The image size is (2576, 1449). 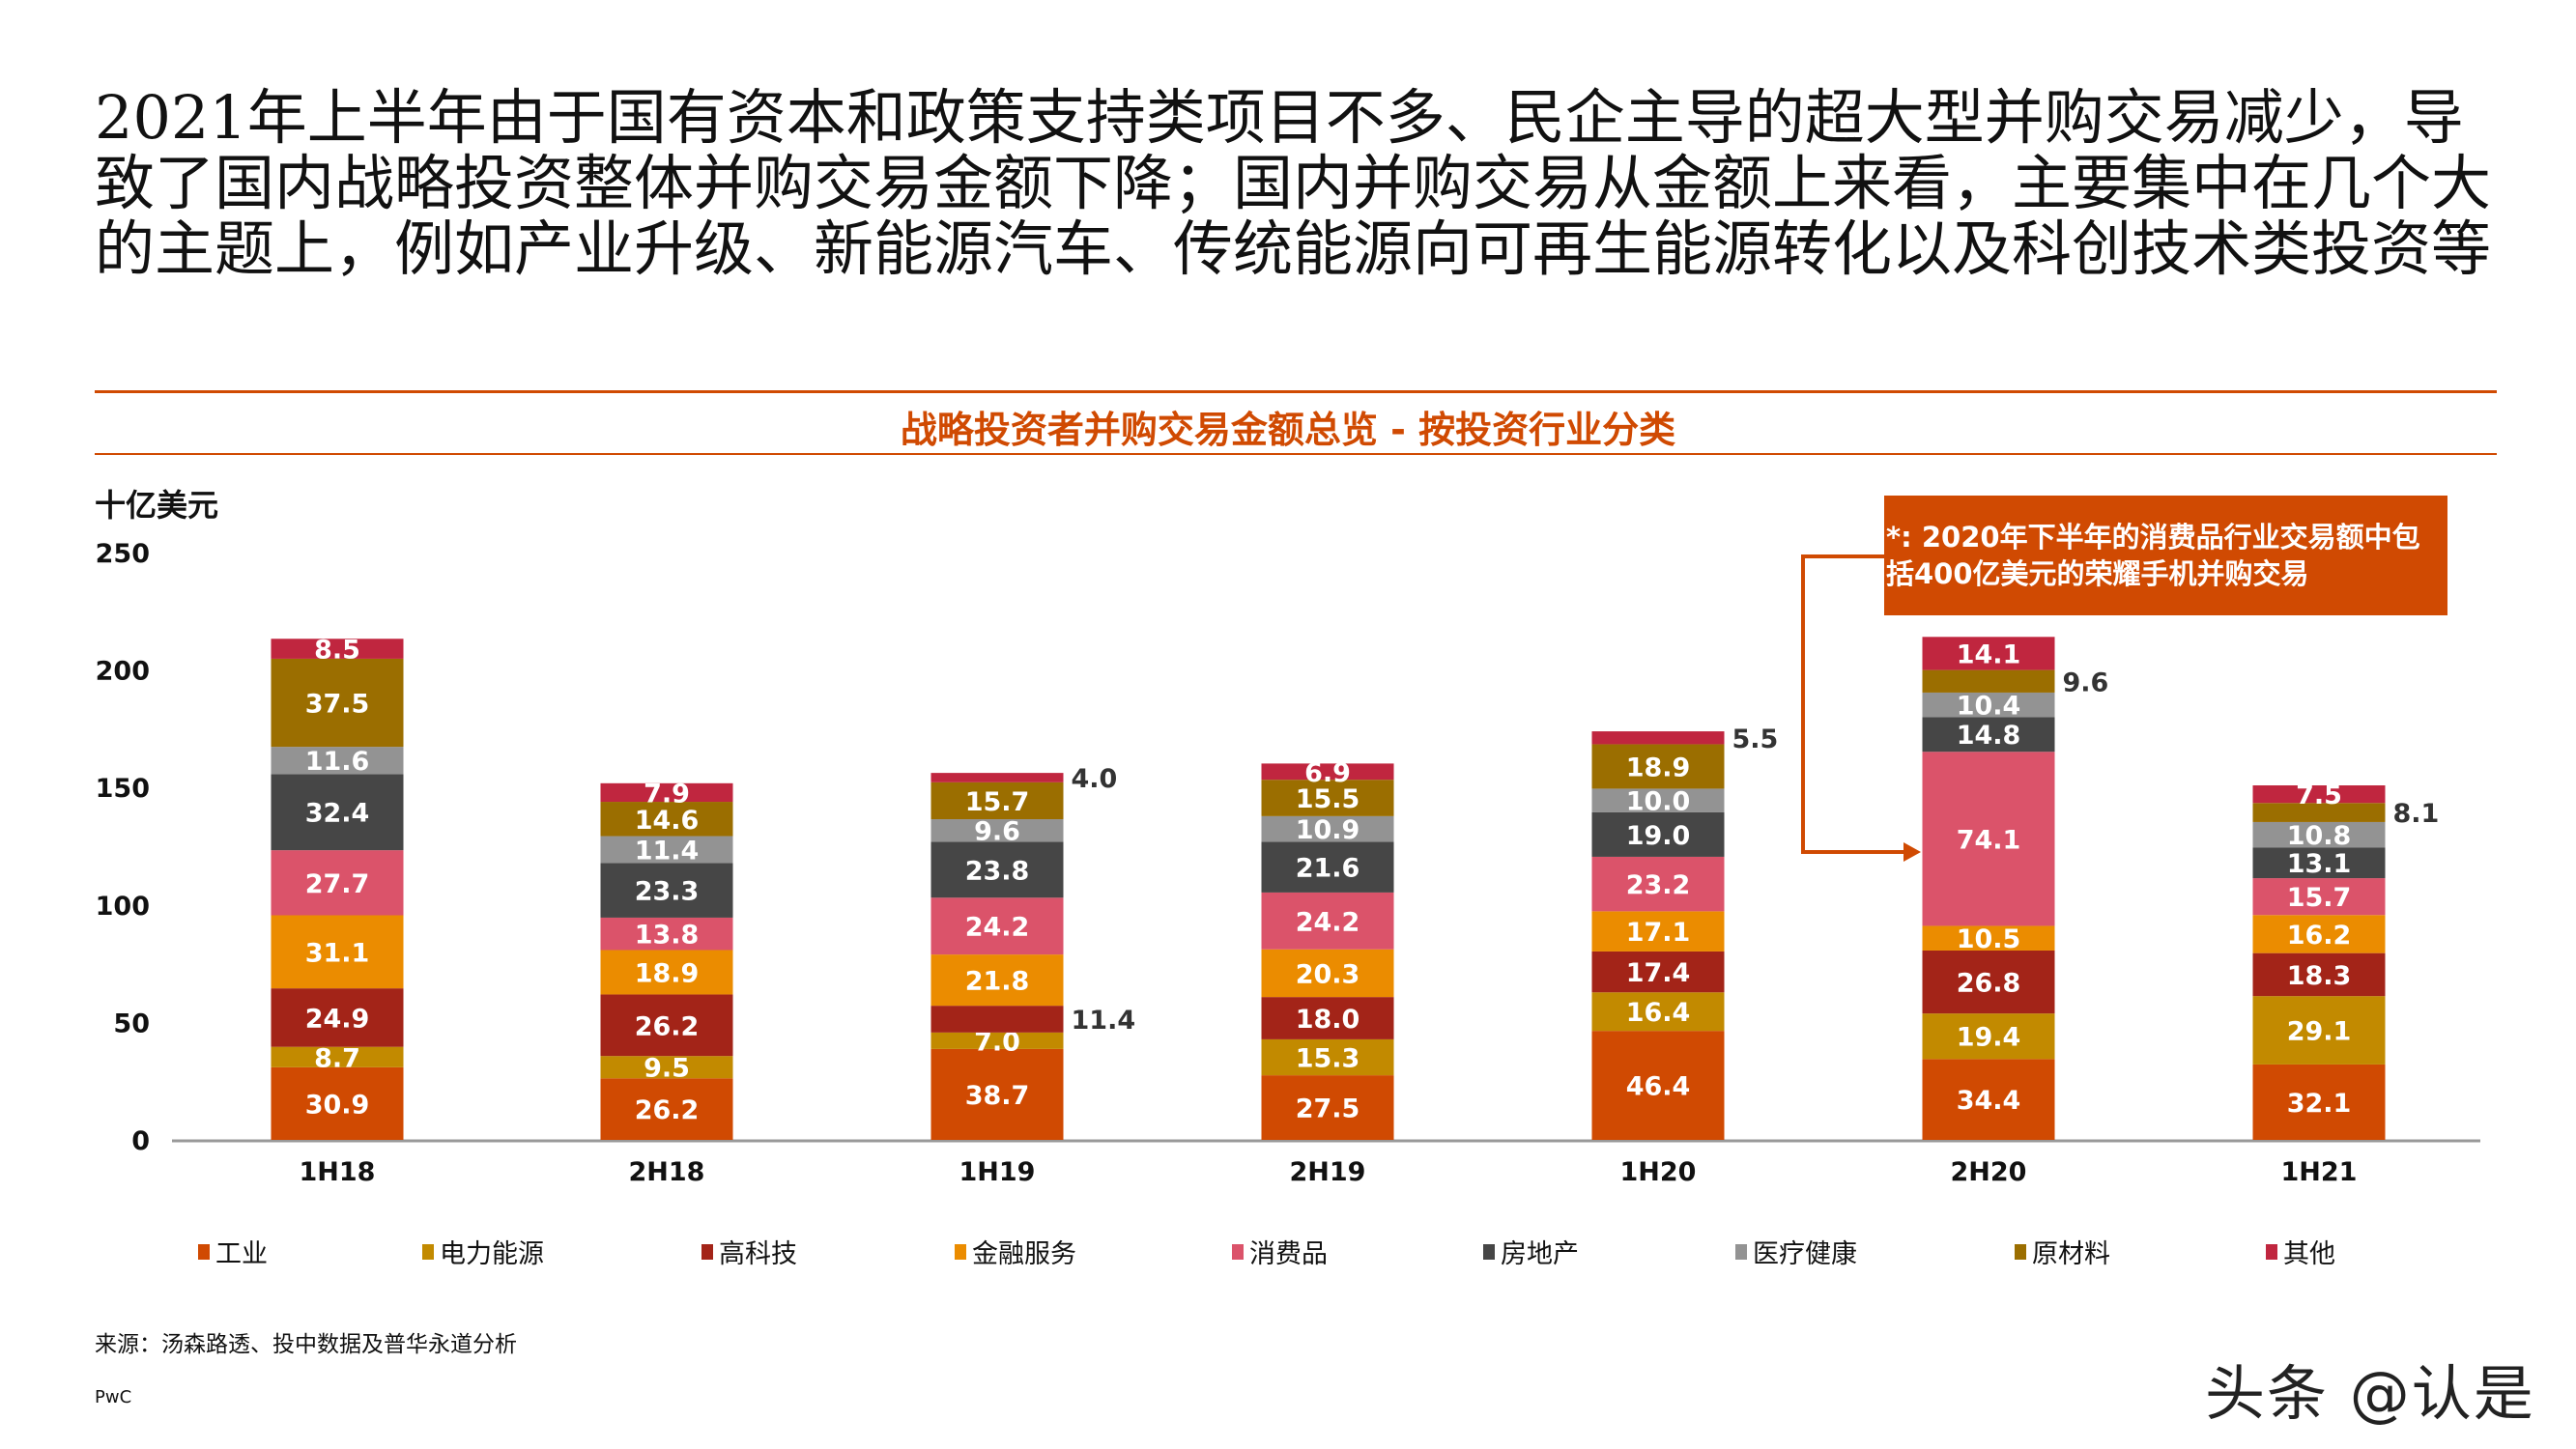 What do you see at coordinates (2319, 1104) in the screenshot?
I see `data-label: 32.1` at bounding box center [2319, 1104].